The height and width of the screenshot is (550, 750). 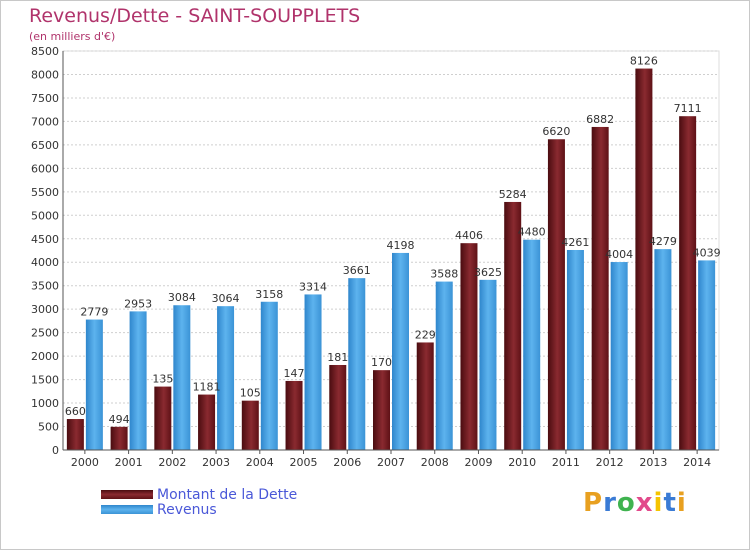 I want to click on chart-title: Revenus/Dette - SAINT-SOUPPLETS, so click(x=195, y=16).